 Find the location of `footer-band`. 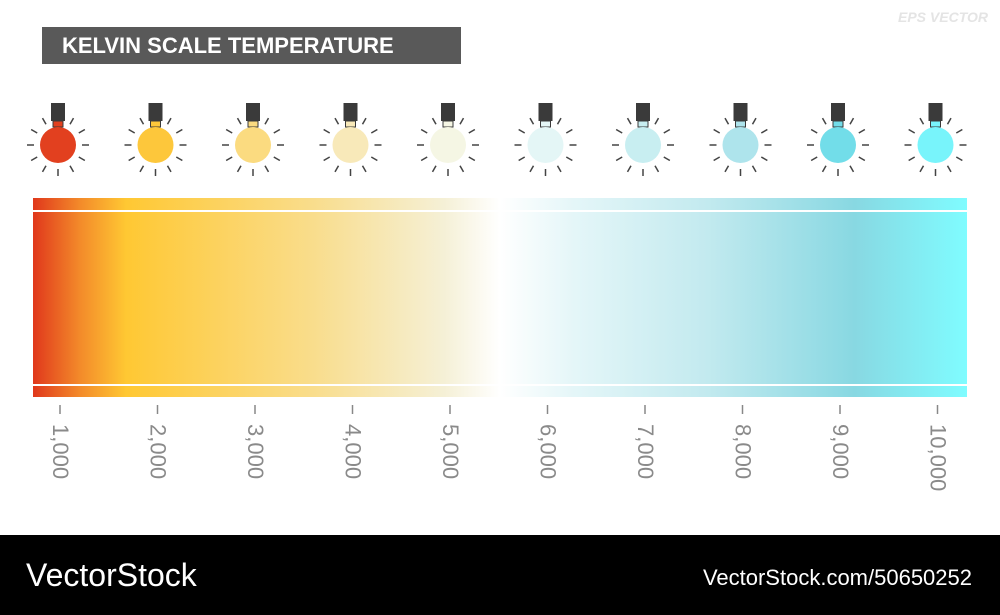

footer-band is located at coordinates (500, 575).